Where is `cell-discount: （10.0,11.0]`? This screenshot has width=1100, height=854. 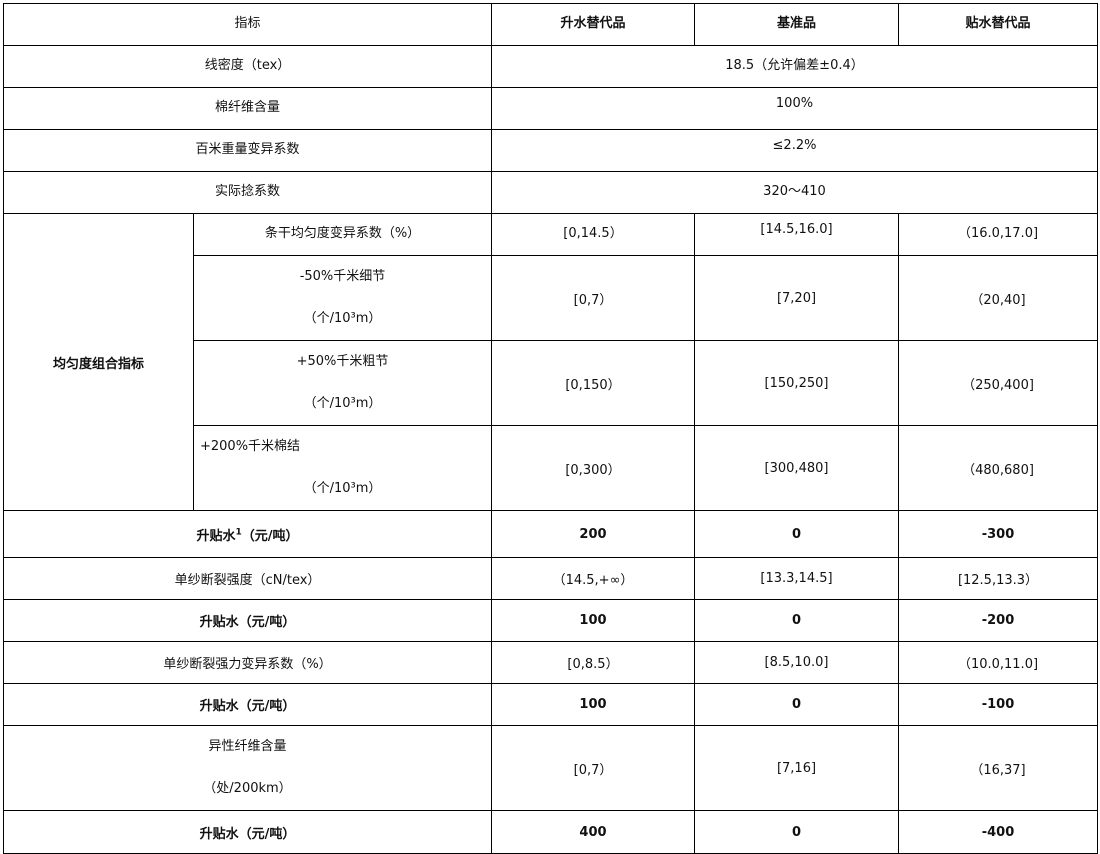 cell-discount: （10.0,11.0] is located at coordinates (998, 662).